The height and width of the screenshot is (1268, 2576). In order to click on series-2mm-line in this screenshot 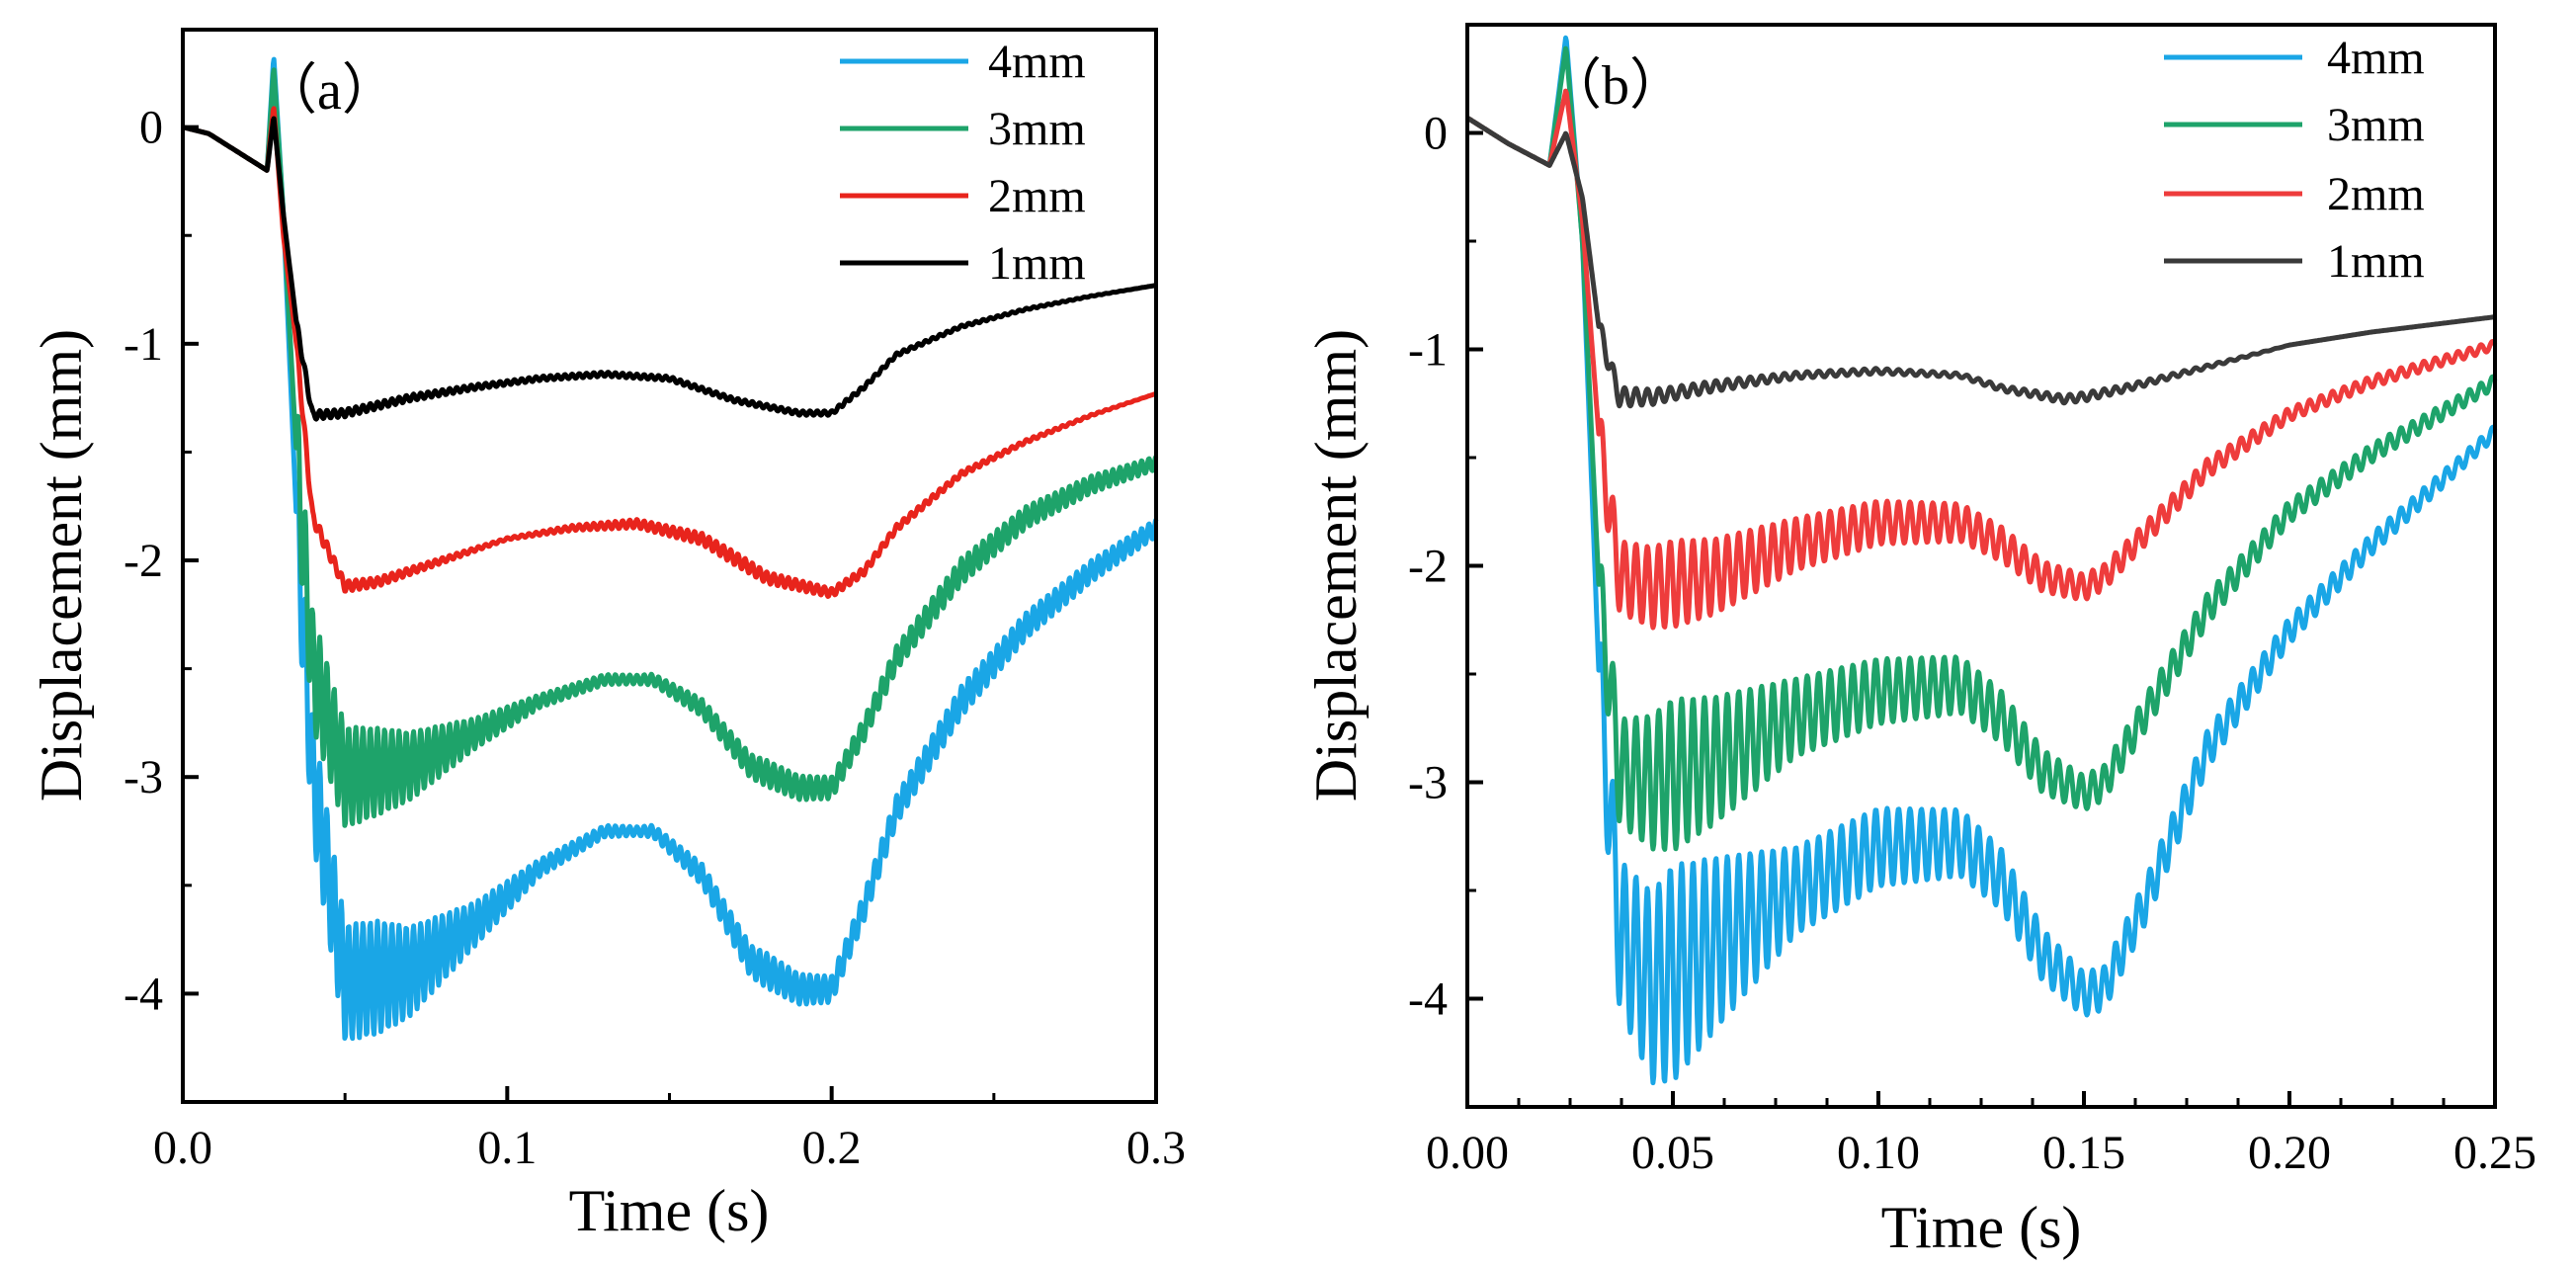, I will do `click(669, 352)`.